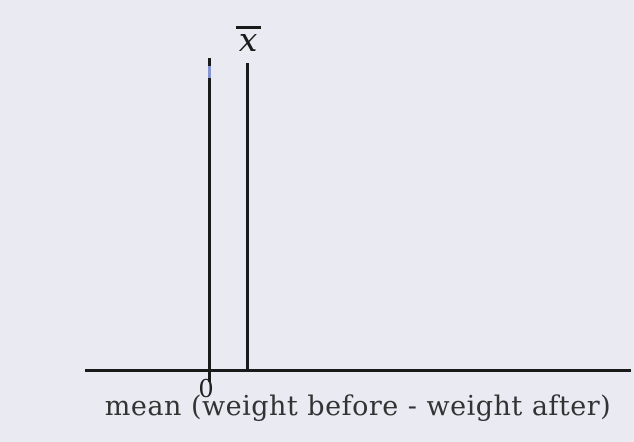 Image resolution: width=634 pixels, height=442 pixels. What do you see at coordinates (248, 27) in the screenshot?
I see `x-bar-overline` at bounding box center [248, 27].